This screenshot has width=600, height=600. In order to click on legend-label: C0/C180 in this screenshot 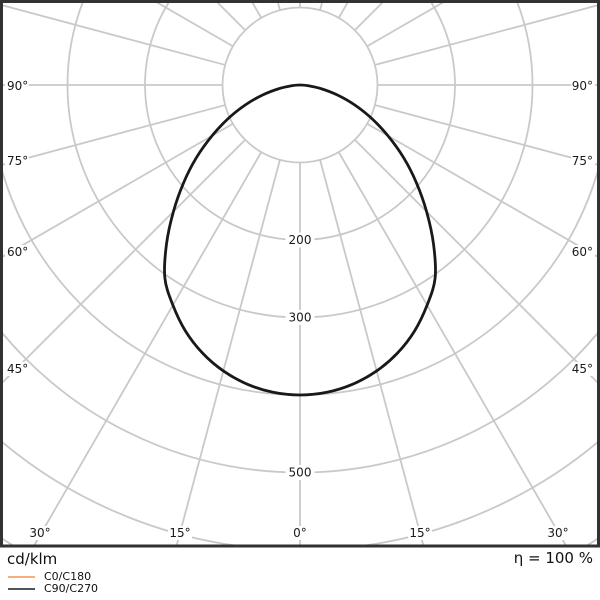, I will do `click(68, 576)`.